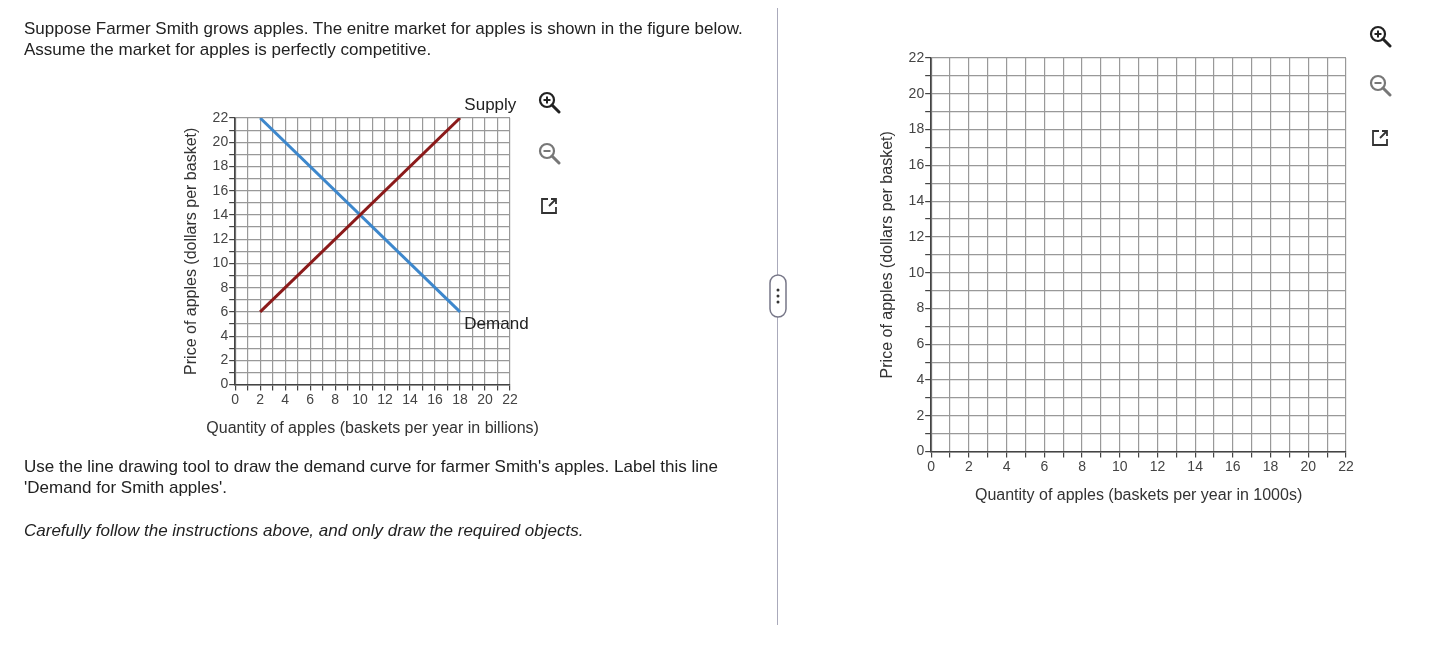 The image size is (1446, 663). What do you see at coordinates (372, 427) in the screenshot?
I see `x-axis-title: Quantity of apples (baskets per year in billions)` at bounding box center [372, 427].